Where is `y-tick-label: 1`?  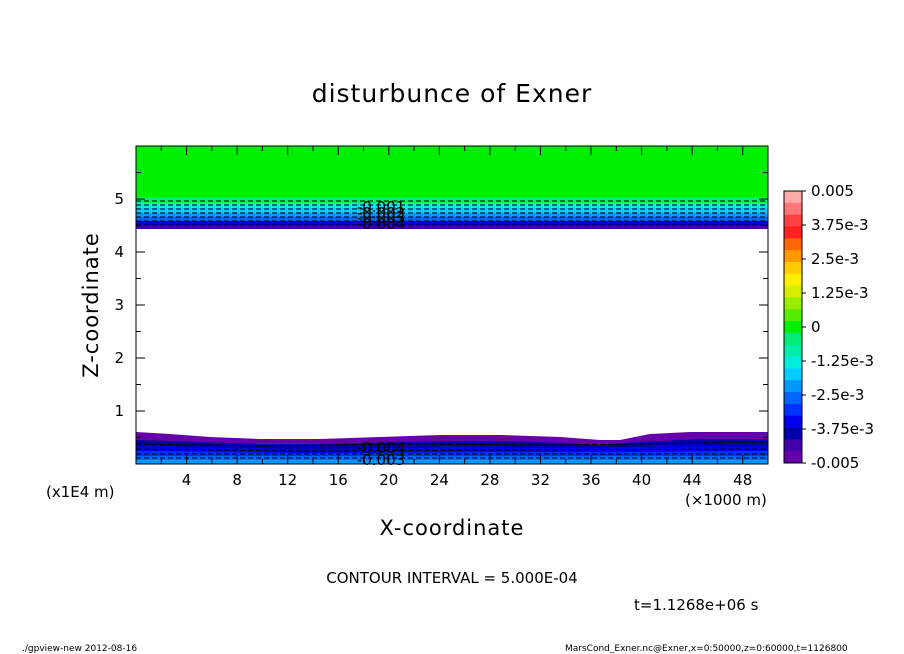
y-tick-label: 1 is located at coordinates (119, 411).